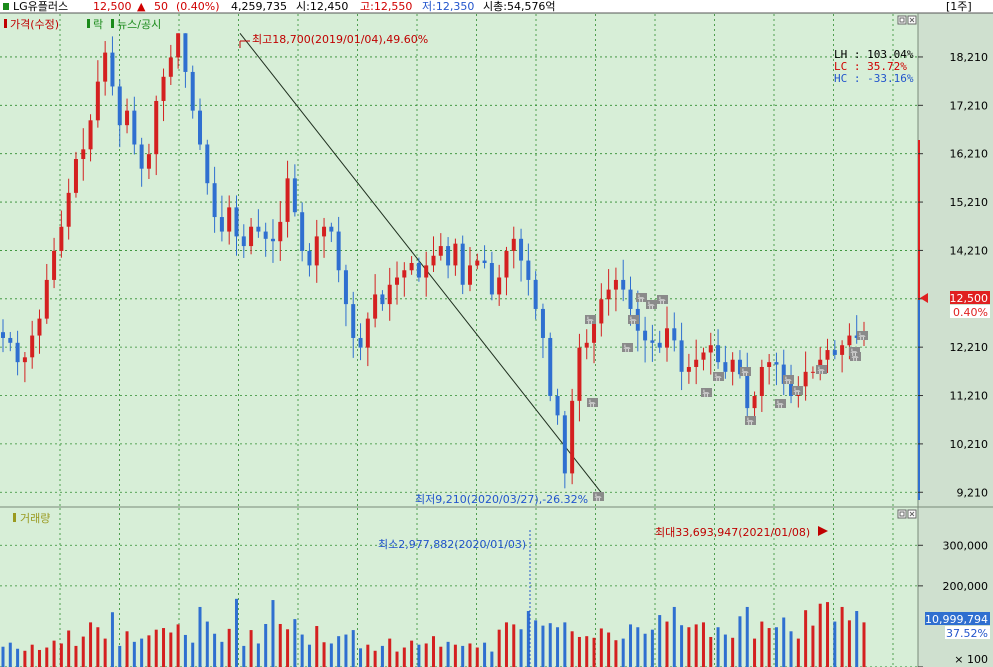 This screenshot has height=667, width=993. Describe the element at coordinates (874, 66) in the screenshot. I see `range-stats: LH : 103.04% LC : 35.72% HC : -33.16%` at that location.